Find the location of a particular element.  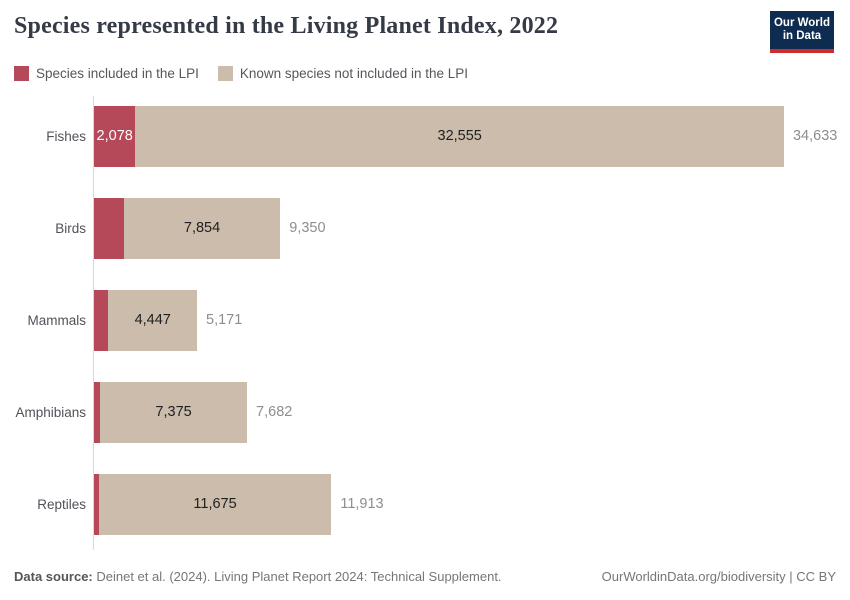

y-axis-line is located at coordinates (93, 323).